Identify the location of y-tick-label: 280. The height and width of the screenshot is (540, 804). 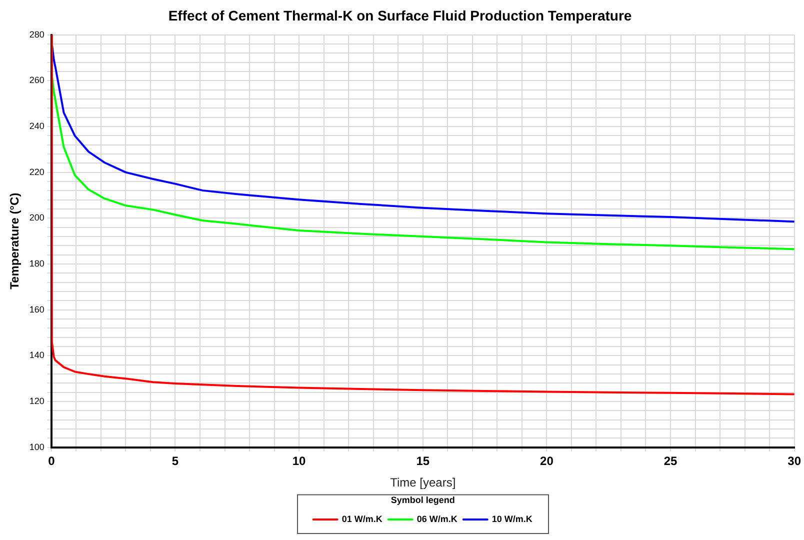
(36, 34).